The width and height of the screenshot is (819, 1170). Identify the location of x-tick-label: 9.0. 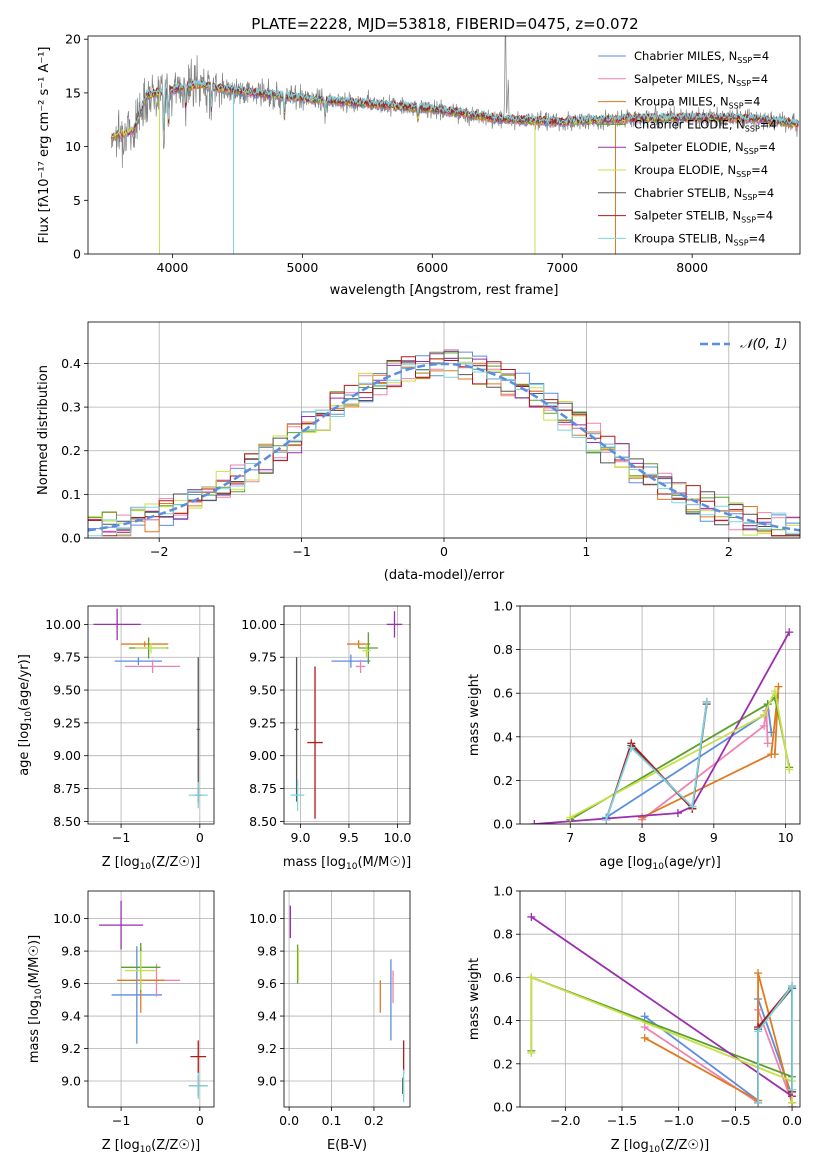
(301, 837).